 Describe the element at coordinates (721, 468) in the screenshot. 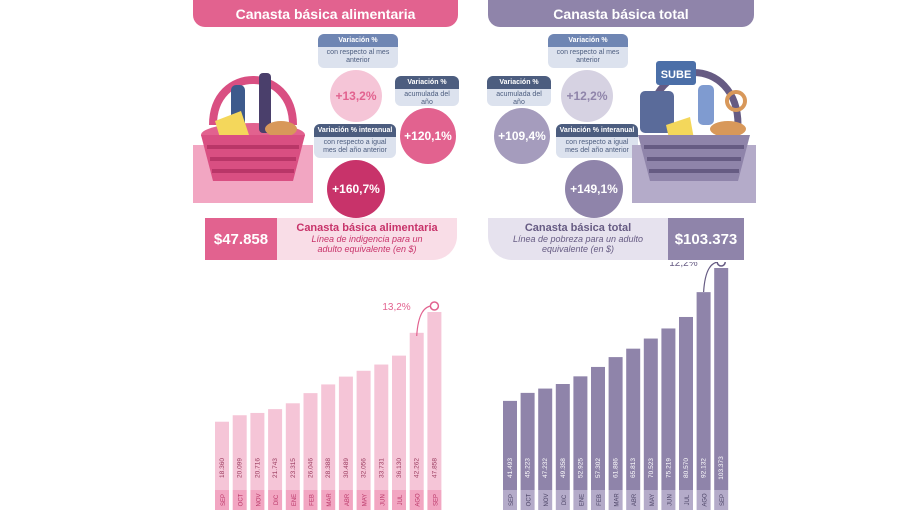

I see `value-label: 103.373` at that location.